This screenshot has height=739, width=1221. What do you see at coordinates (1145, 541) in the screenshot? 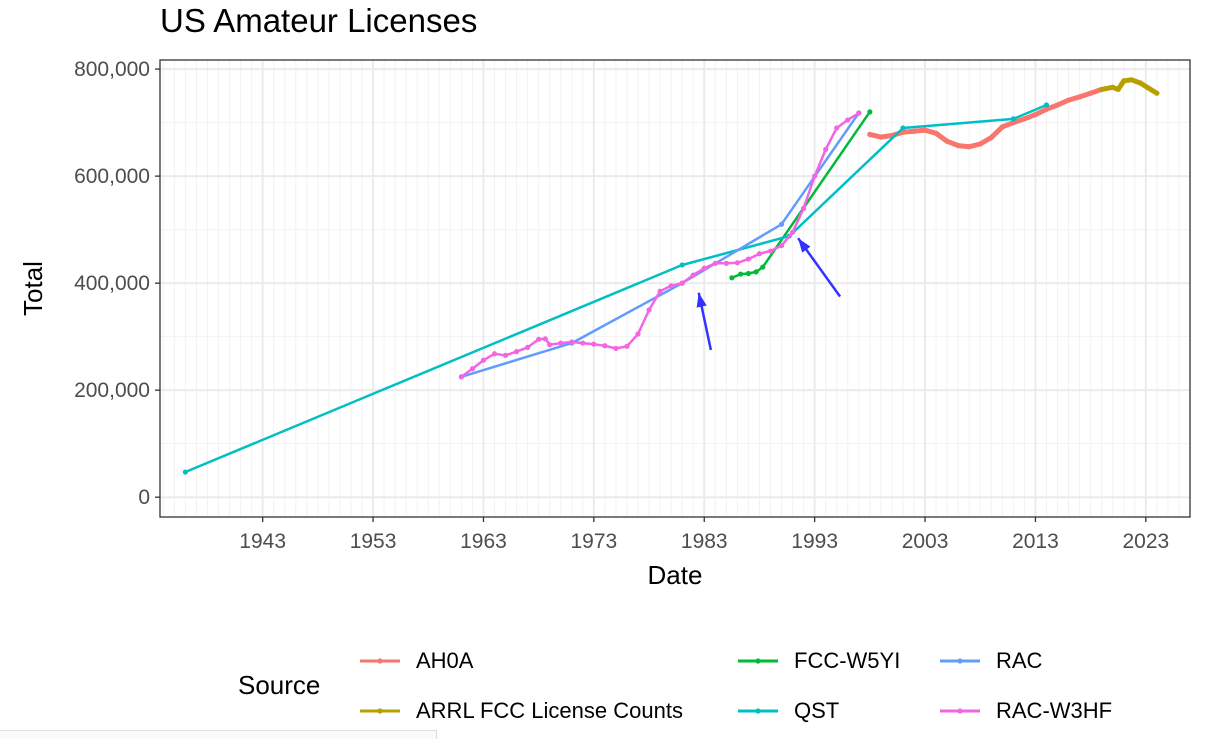
I see `x-tick-label: 2023` at bounding box center [1145, 541].